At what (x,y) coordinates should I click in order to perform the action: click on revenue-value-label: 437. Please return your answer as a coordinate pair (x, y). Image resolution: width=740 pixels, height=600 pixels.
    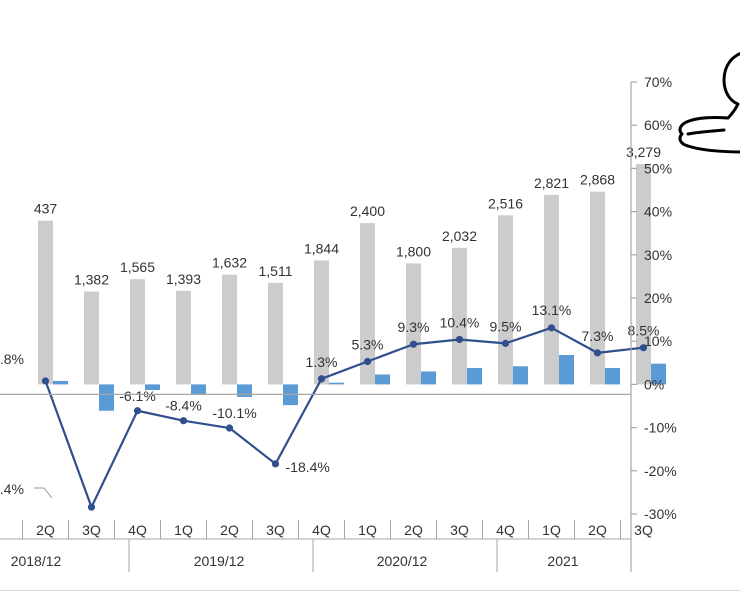
    Looking at the image, I should click on (46, 209).